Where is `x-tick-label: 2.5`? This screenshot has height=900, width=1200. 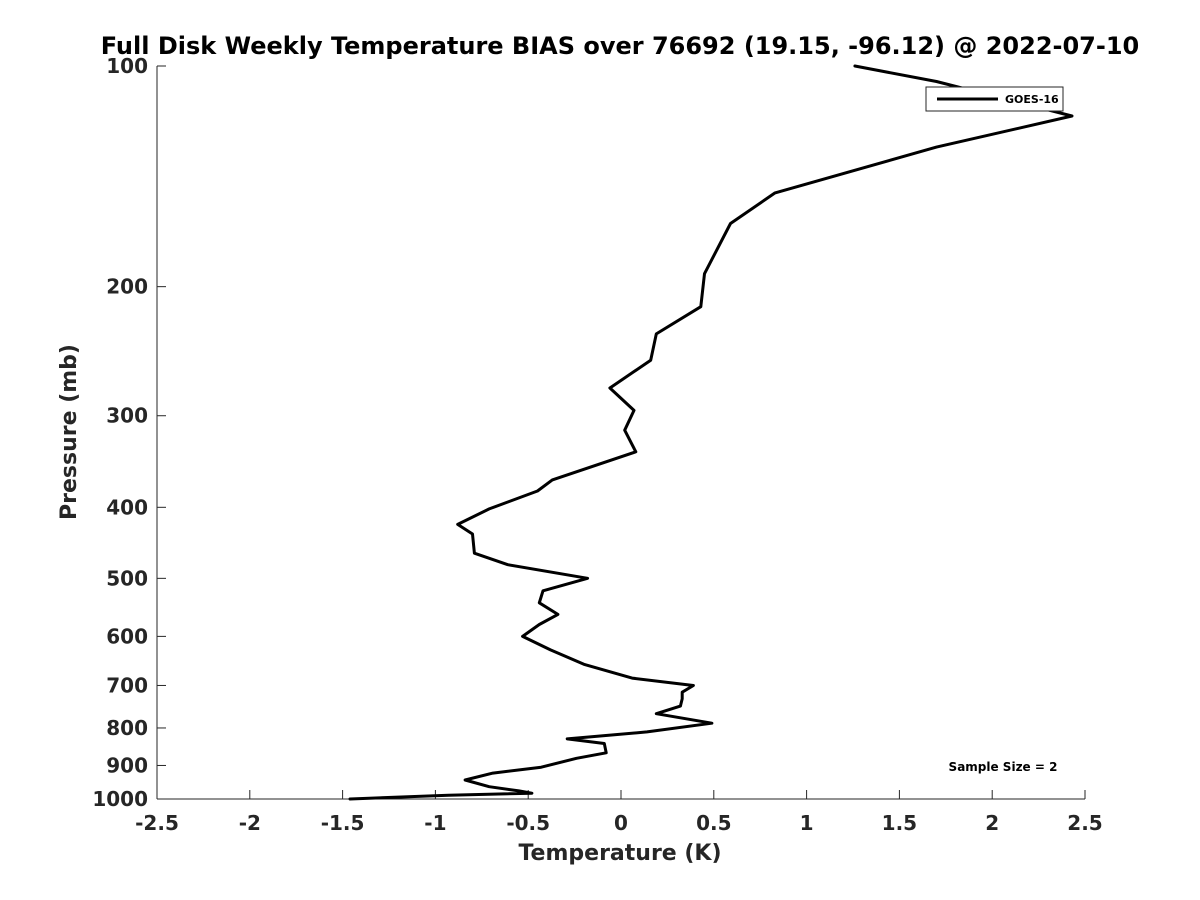
x-tick-label: 2.5 is located at coordinates (1084, 823).